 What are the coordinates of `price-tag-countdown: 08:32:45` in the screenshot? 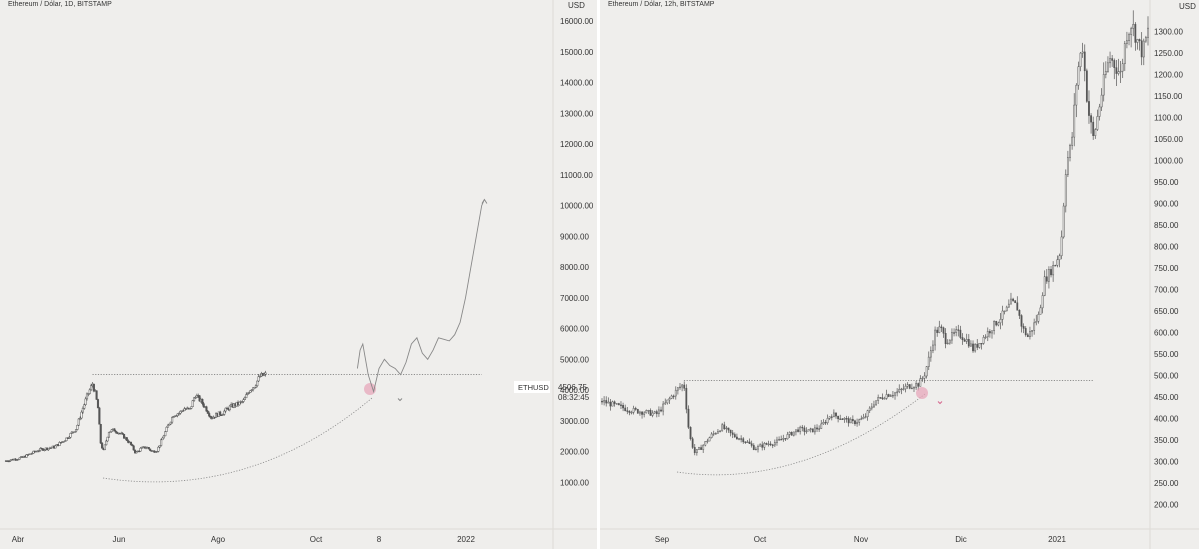 It's located at (574, 397).